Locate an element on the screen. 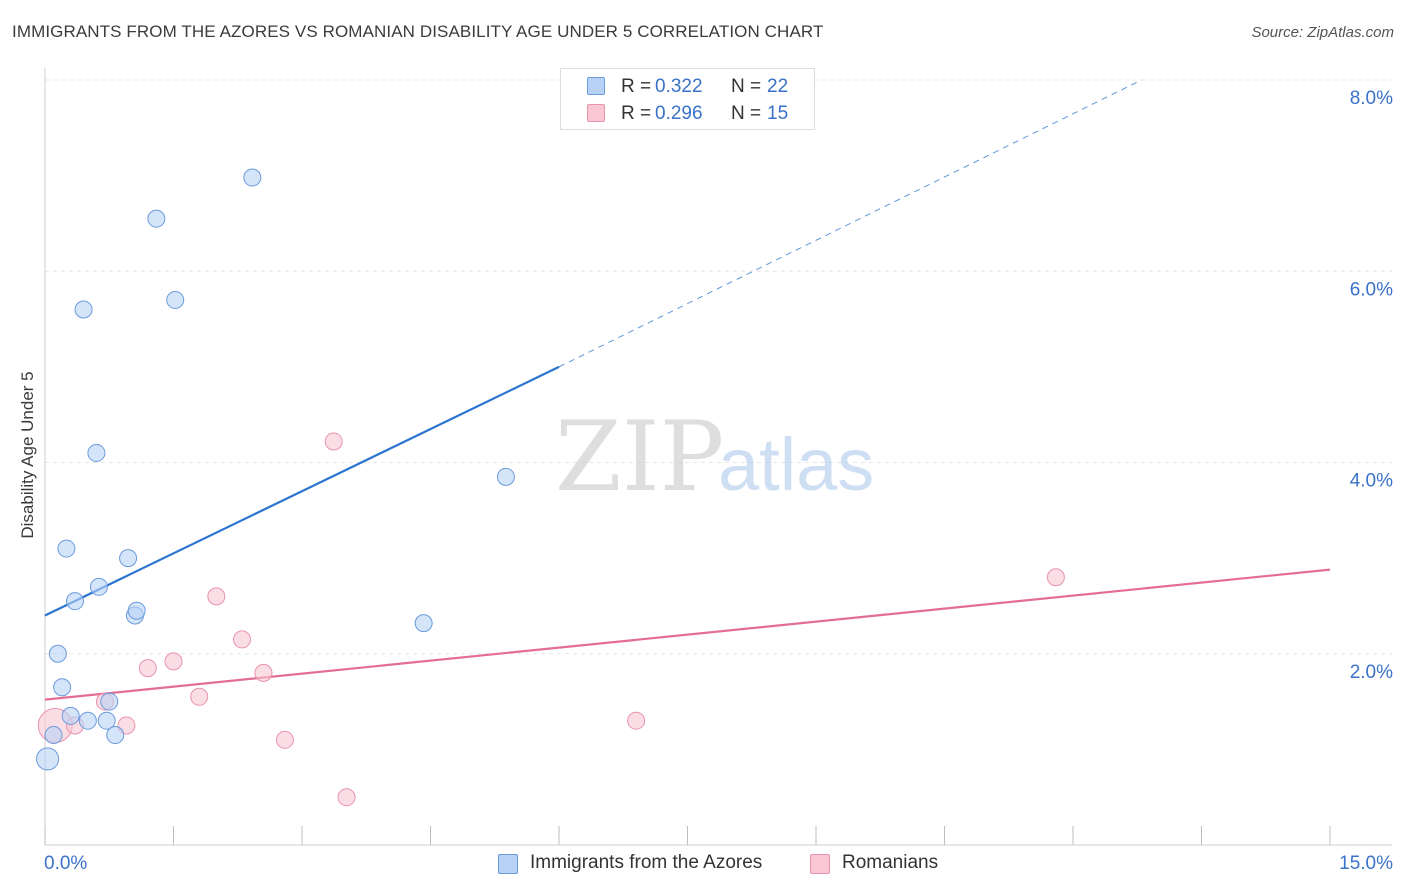 This screenshot has height=892, width=1406. legend-r-value-azores: 0.322 is located at coordinates (679, 86).